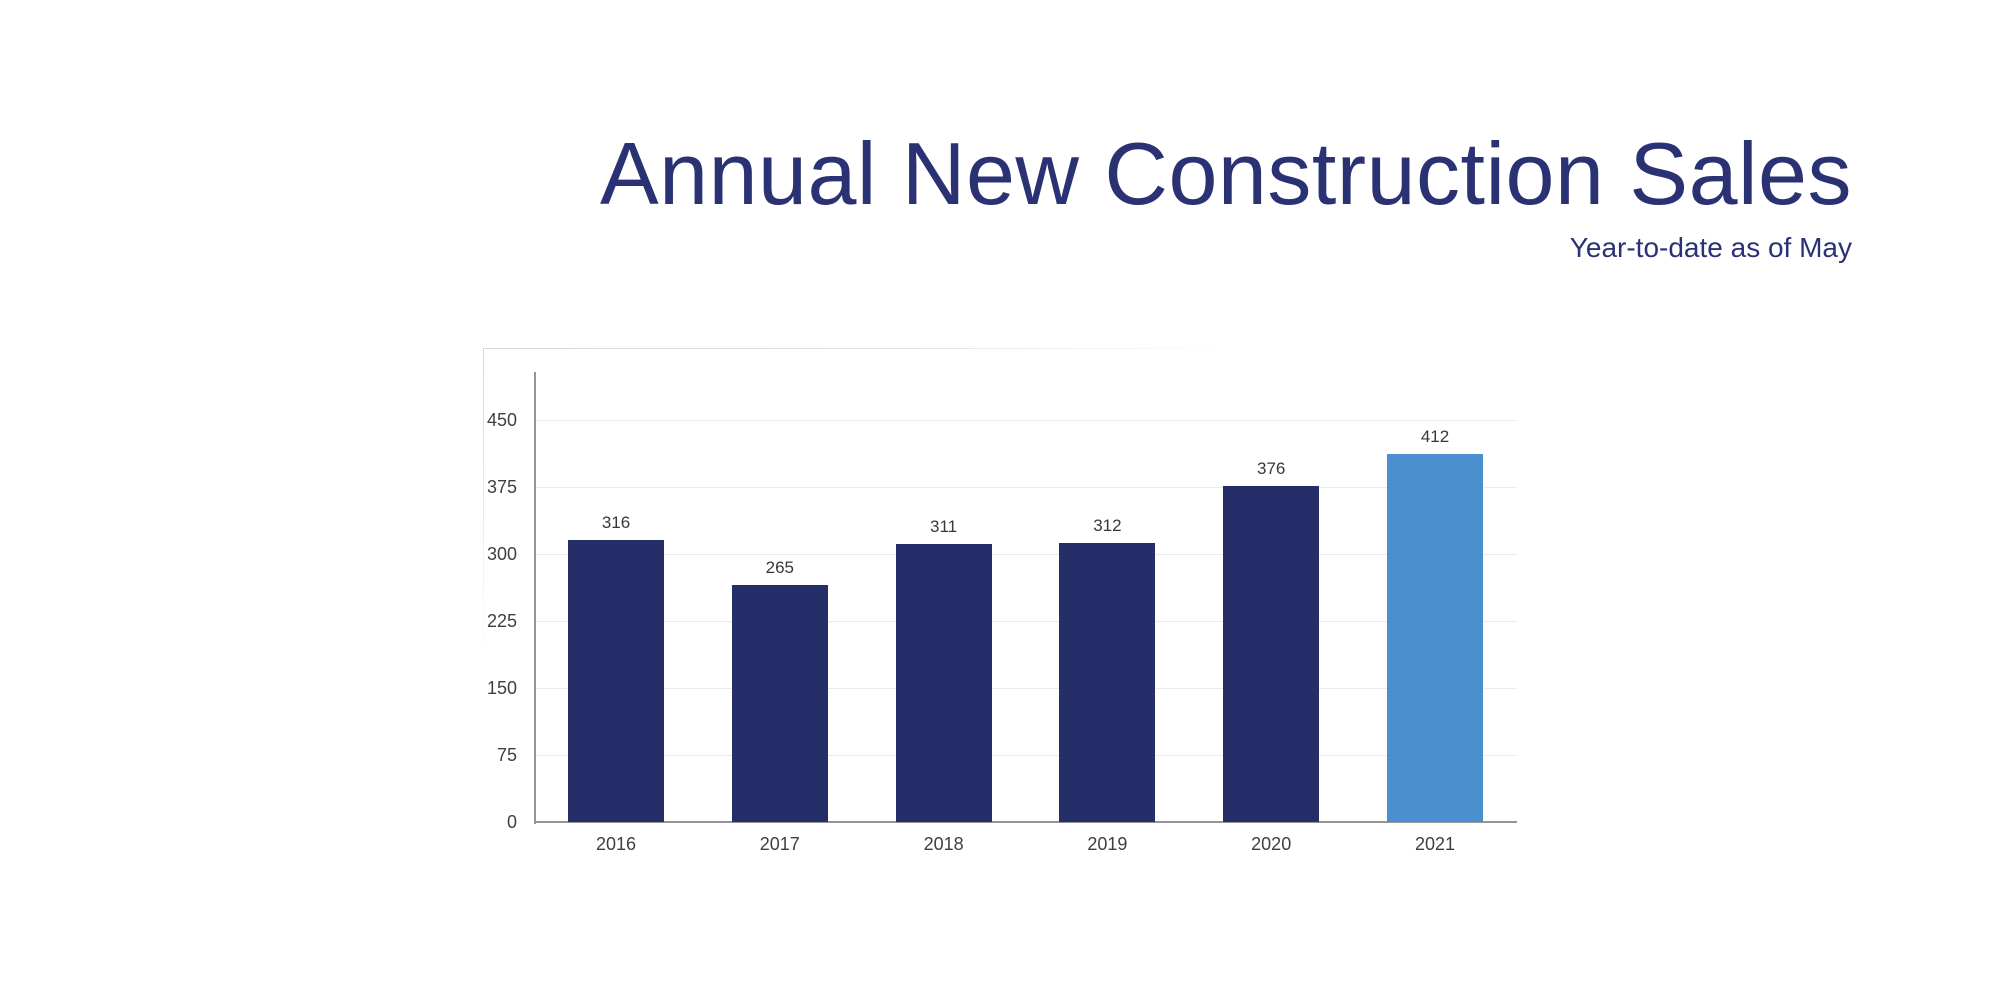 This screenshot has height=1000, width=2000. I want to click on y-tick-label-150: 150, so click(501, 688).